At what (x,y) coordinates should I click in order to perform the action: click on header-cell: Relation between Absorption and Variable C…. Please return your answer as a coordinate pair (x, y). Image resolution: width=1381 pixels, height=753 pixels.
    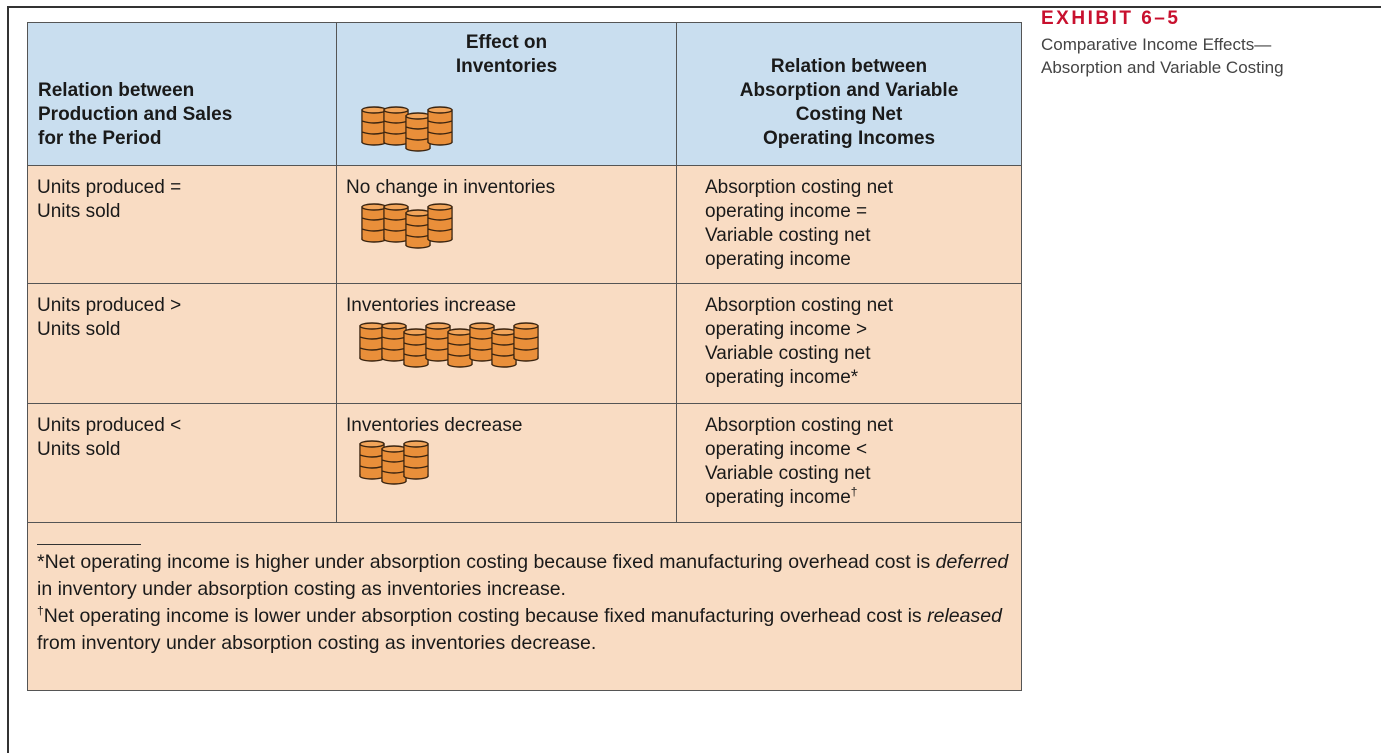
    Looking at the image, I should click on (849, 94).